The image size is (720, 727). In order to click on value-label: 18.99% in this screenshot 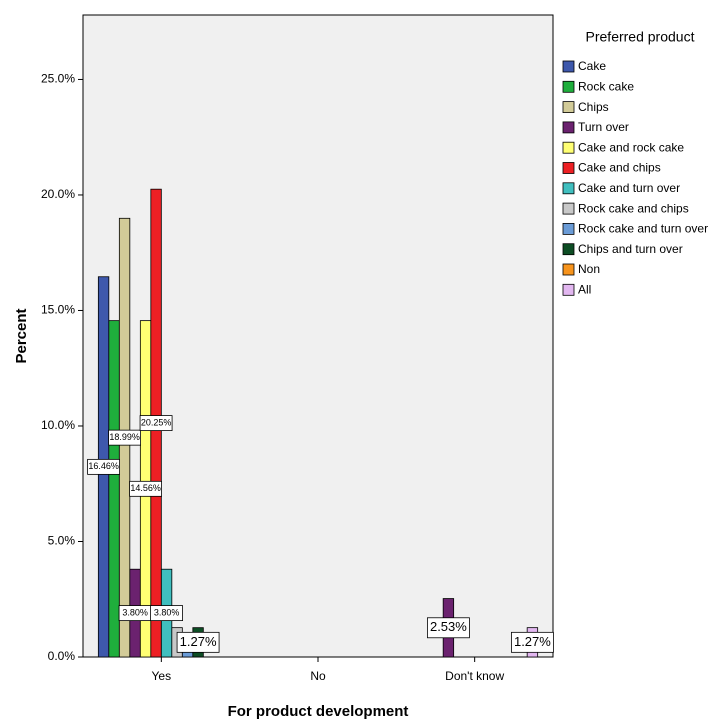, I will do `click(124, 437)`.